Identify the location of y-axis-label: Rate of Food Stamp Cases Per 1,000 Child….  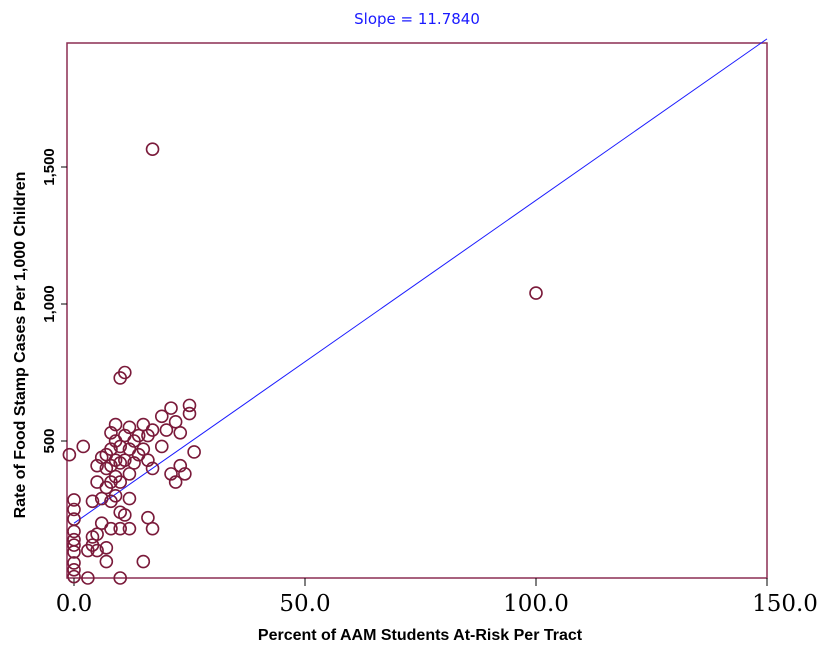
(20, 345).